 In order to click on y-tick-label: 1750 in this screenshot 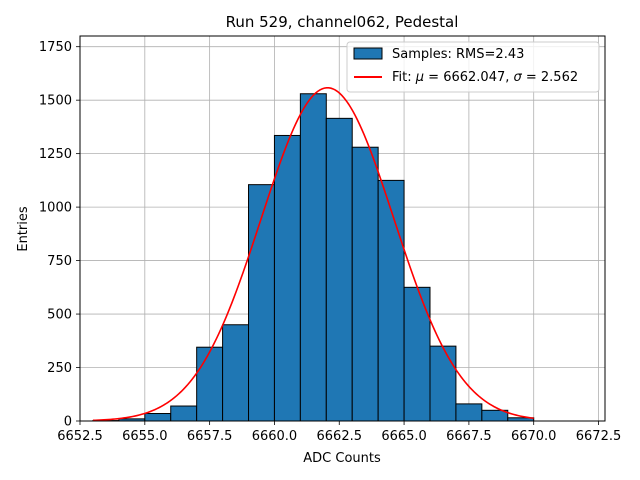, I will do `click(55, 47)`.